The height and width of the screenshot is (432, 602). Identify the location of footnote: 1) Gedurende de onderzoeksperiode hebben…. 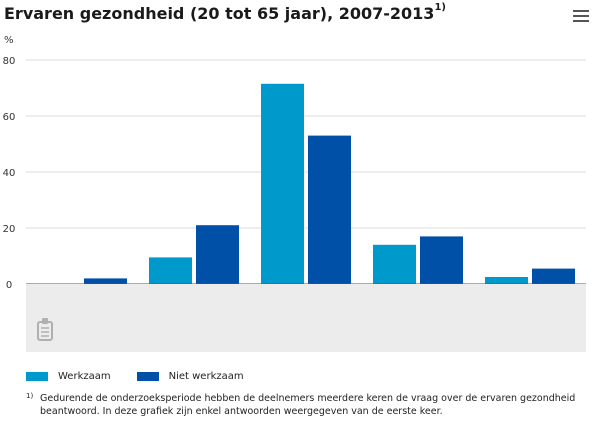
(301, 405).